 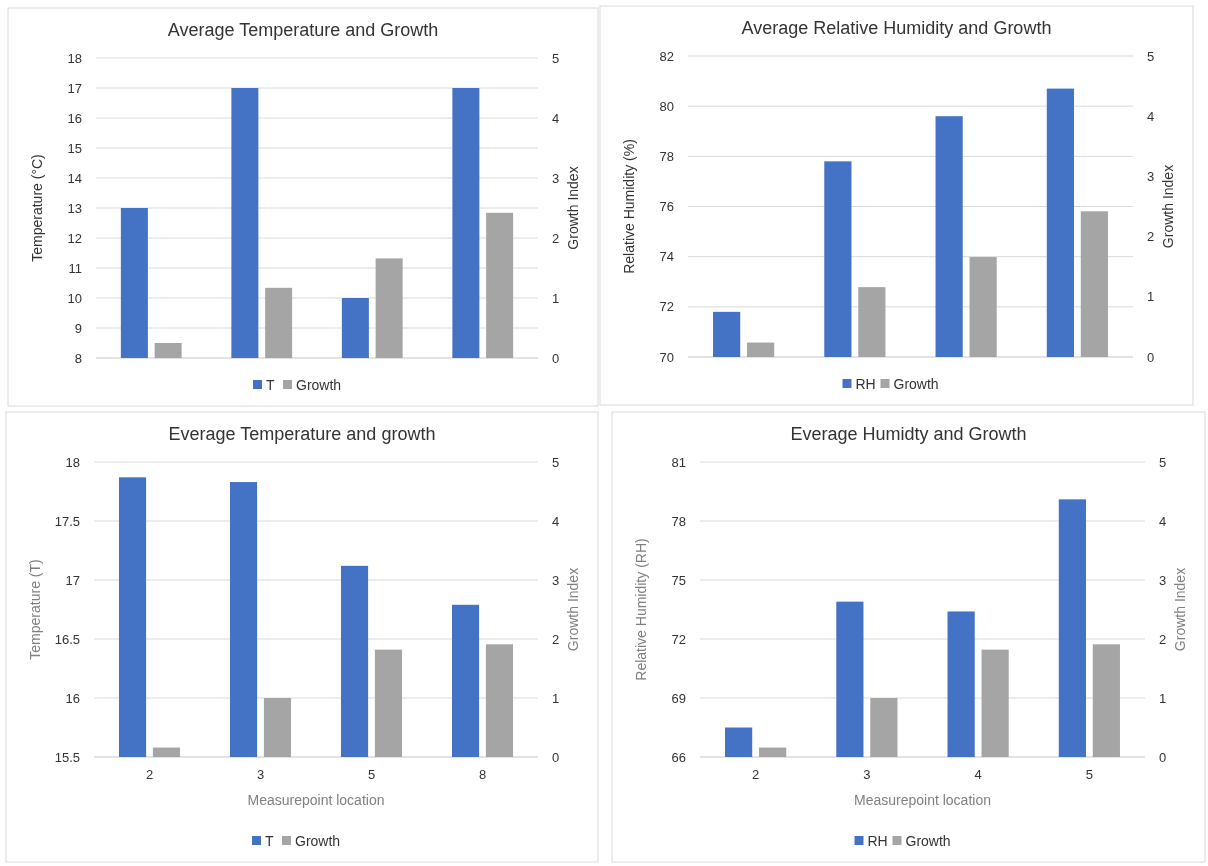 What do you see at coordinates (629, 206) in the screenshot?
I see `y-axis-title: Relative Humidity (%)` at bounding box center [629, 206].